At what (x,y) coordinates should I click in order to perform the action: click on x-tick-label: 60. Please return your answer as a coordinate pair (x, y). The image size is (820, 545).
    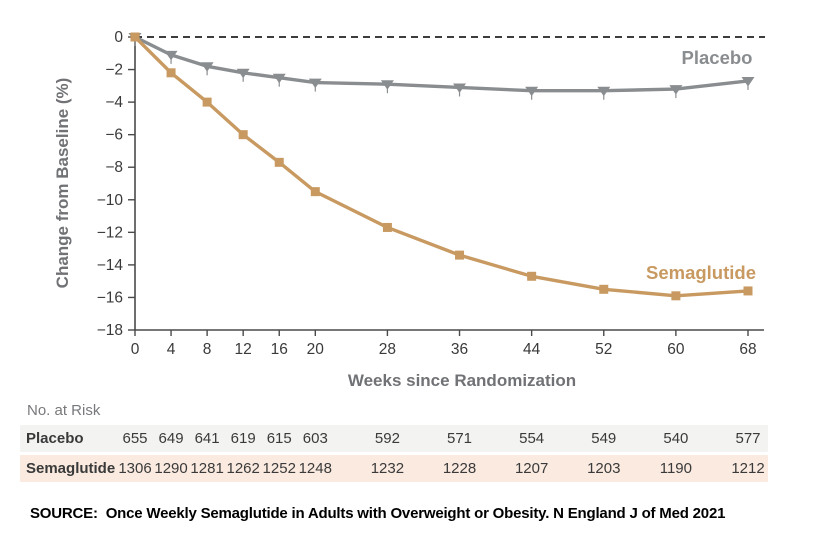
    Looking at the image, I should click on (676, 349).